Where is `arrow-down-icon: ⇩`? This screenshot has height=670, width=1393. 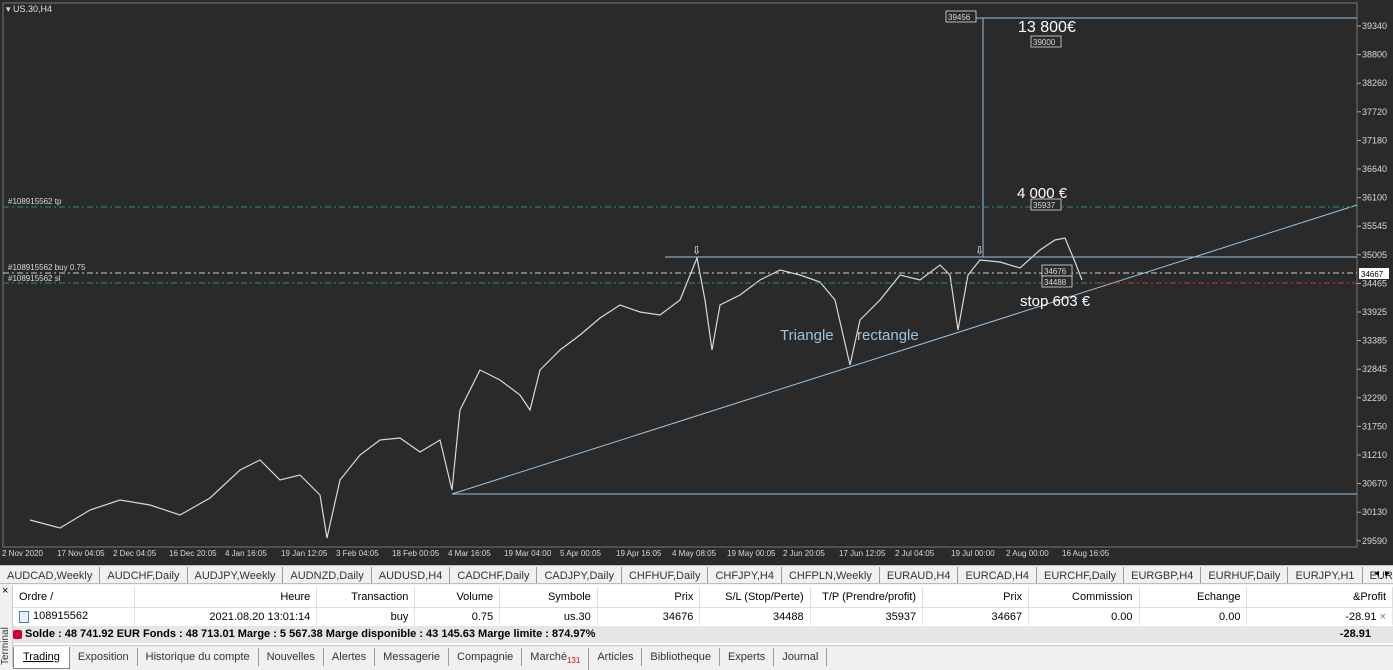
arrow-down-icon: ⇩ is located at coordinates (696, 251).